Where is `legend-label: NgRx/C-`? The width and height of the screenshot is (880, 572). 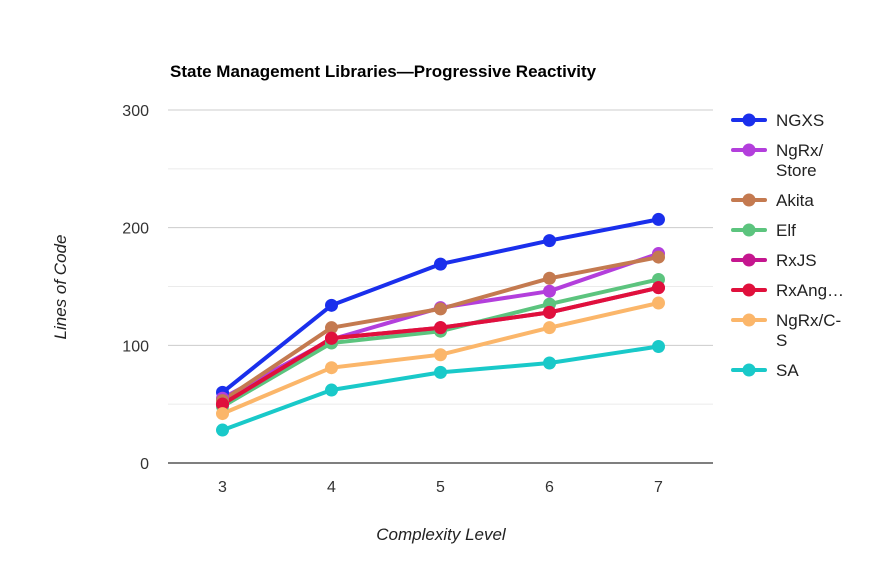
legend-label: NgRx/C- is located at coordinates (808, 320).